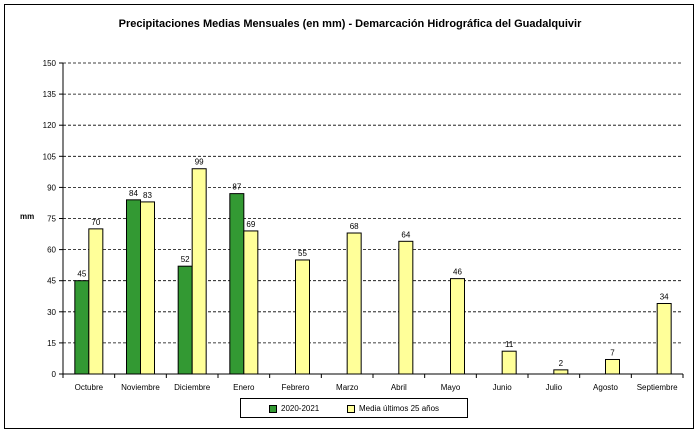 This screenshot has width=700, height=437. What do you see at coordinates (54, 374) in the screenshot?
I see `y-tick-label: 0` at bounding box center [54, 374].